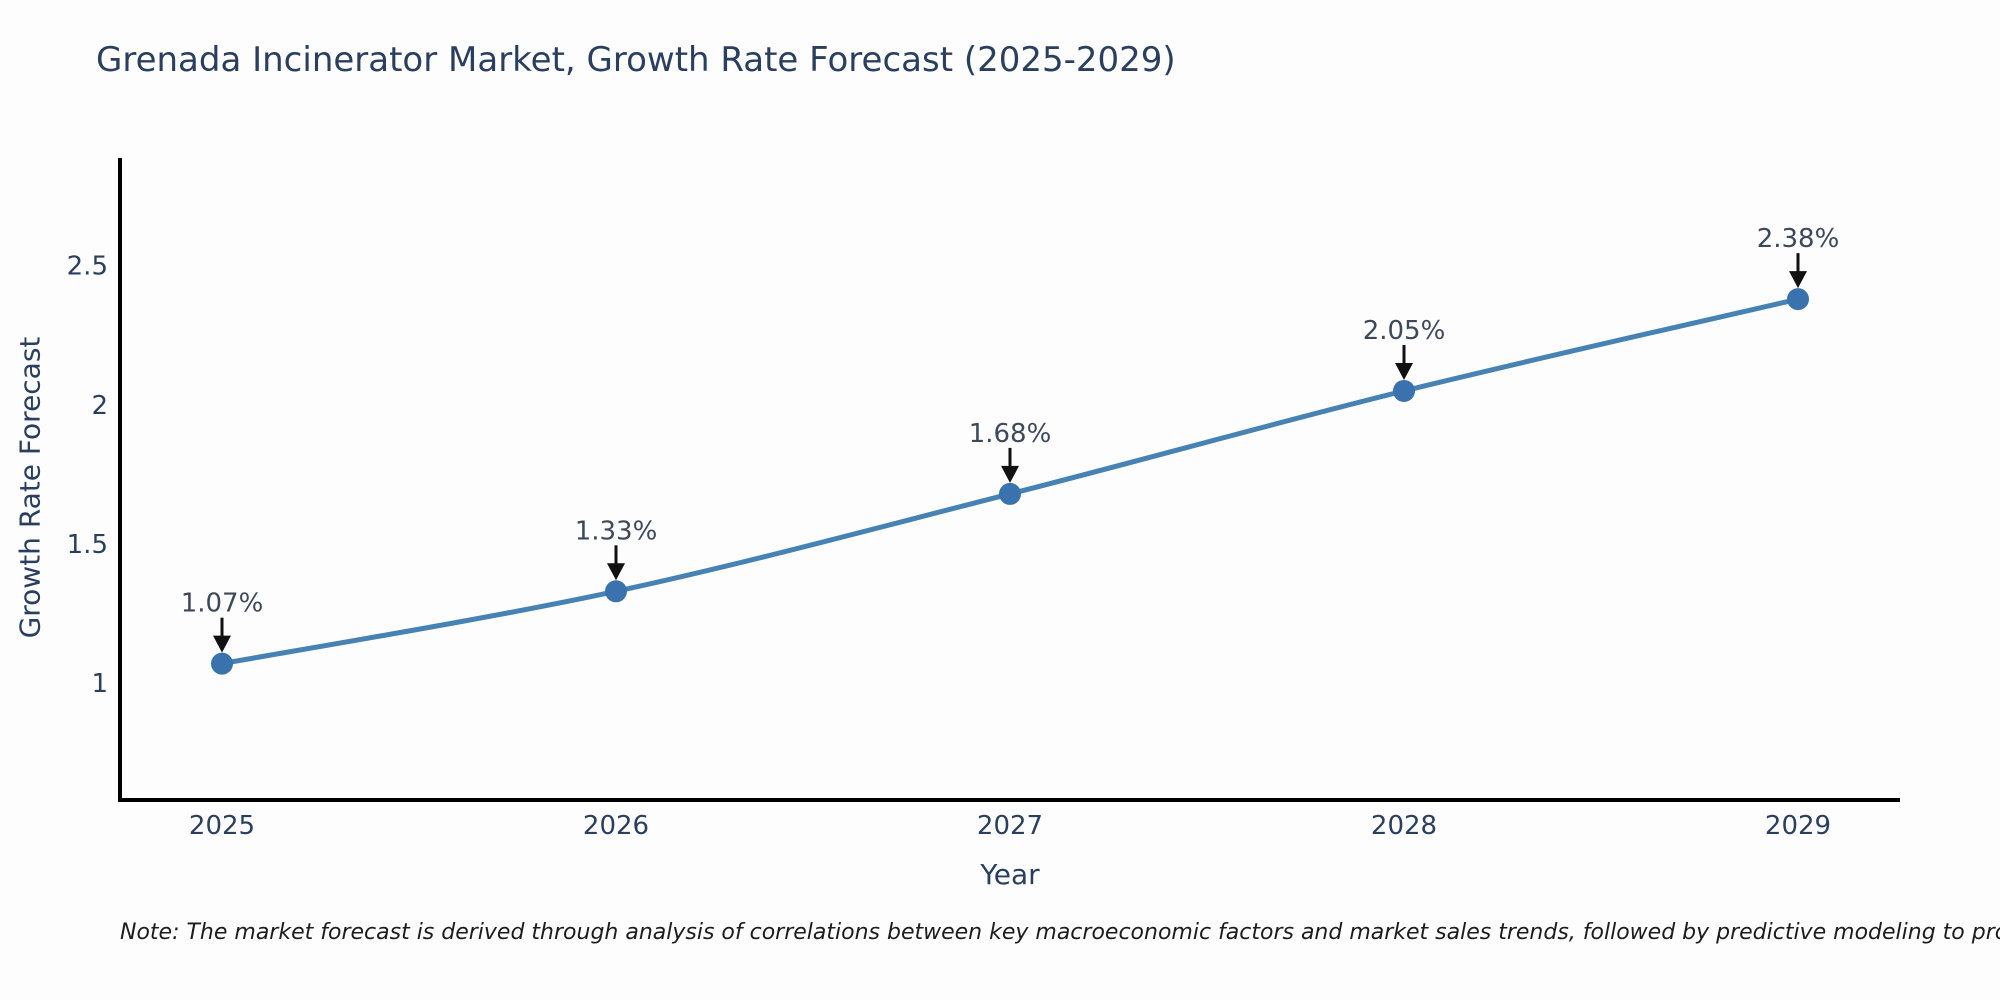 The width and height of the screenshot is (2000, 1000). What do you see at coordinates (1798, 826) in the screenshot?
I see `x-tick-label: 2029` at bounding box center [1798, 826].